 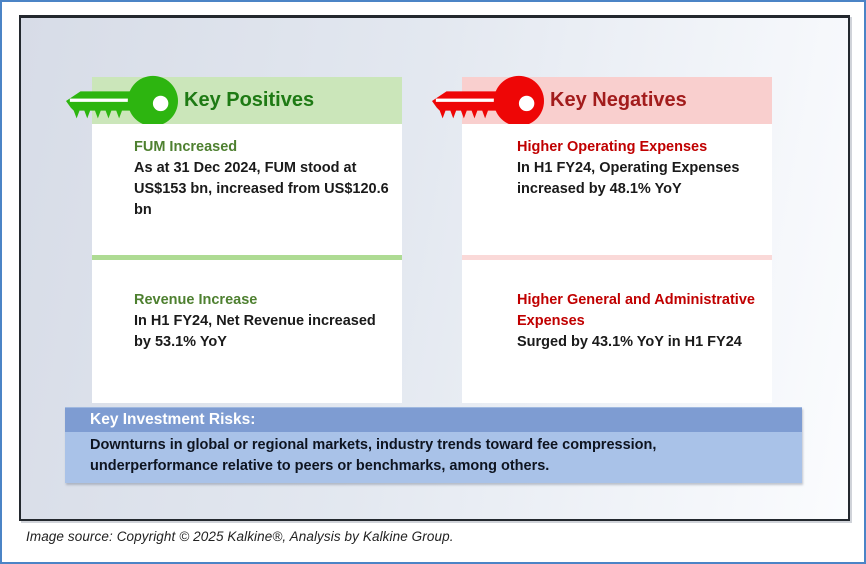 I want to click on key-negatives-title: Key Negatives, so click(x=618, y=100).